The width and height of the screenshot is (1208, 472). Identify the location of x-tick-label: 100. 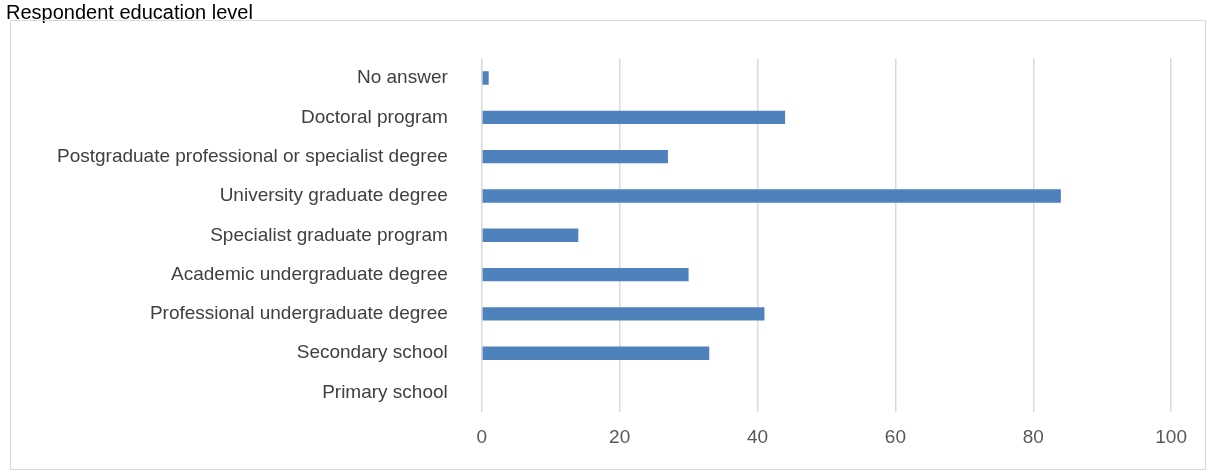
(1171, 436).